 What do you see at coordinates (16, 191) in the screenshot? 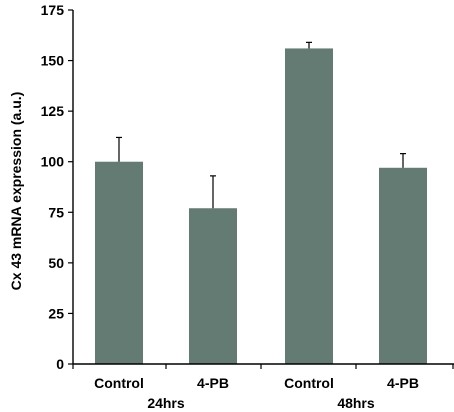
I see `y-axis-label: Cx 43 mRNA expression (a.u.)` at bounding box center [16, 191].